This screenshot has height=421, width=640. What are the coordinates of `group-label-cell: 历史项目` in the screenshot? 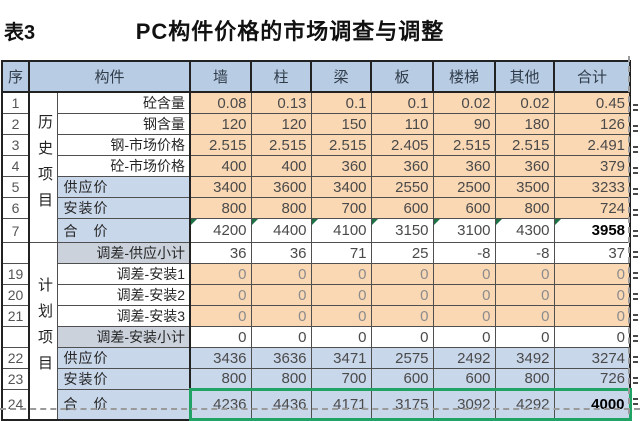 It's located at (43, 167).